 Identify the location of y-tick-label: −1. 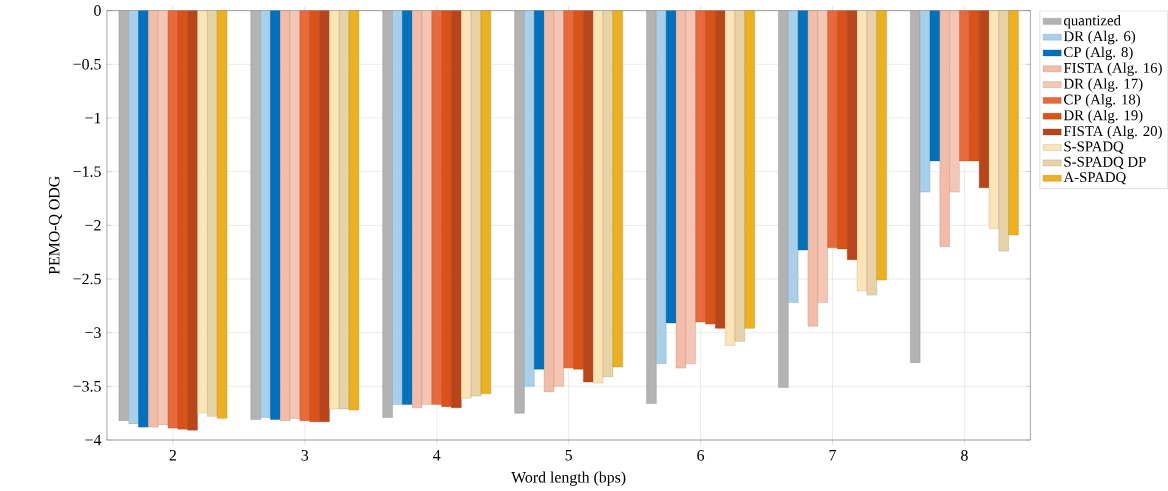
(93, 118).